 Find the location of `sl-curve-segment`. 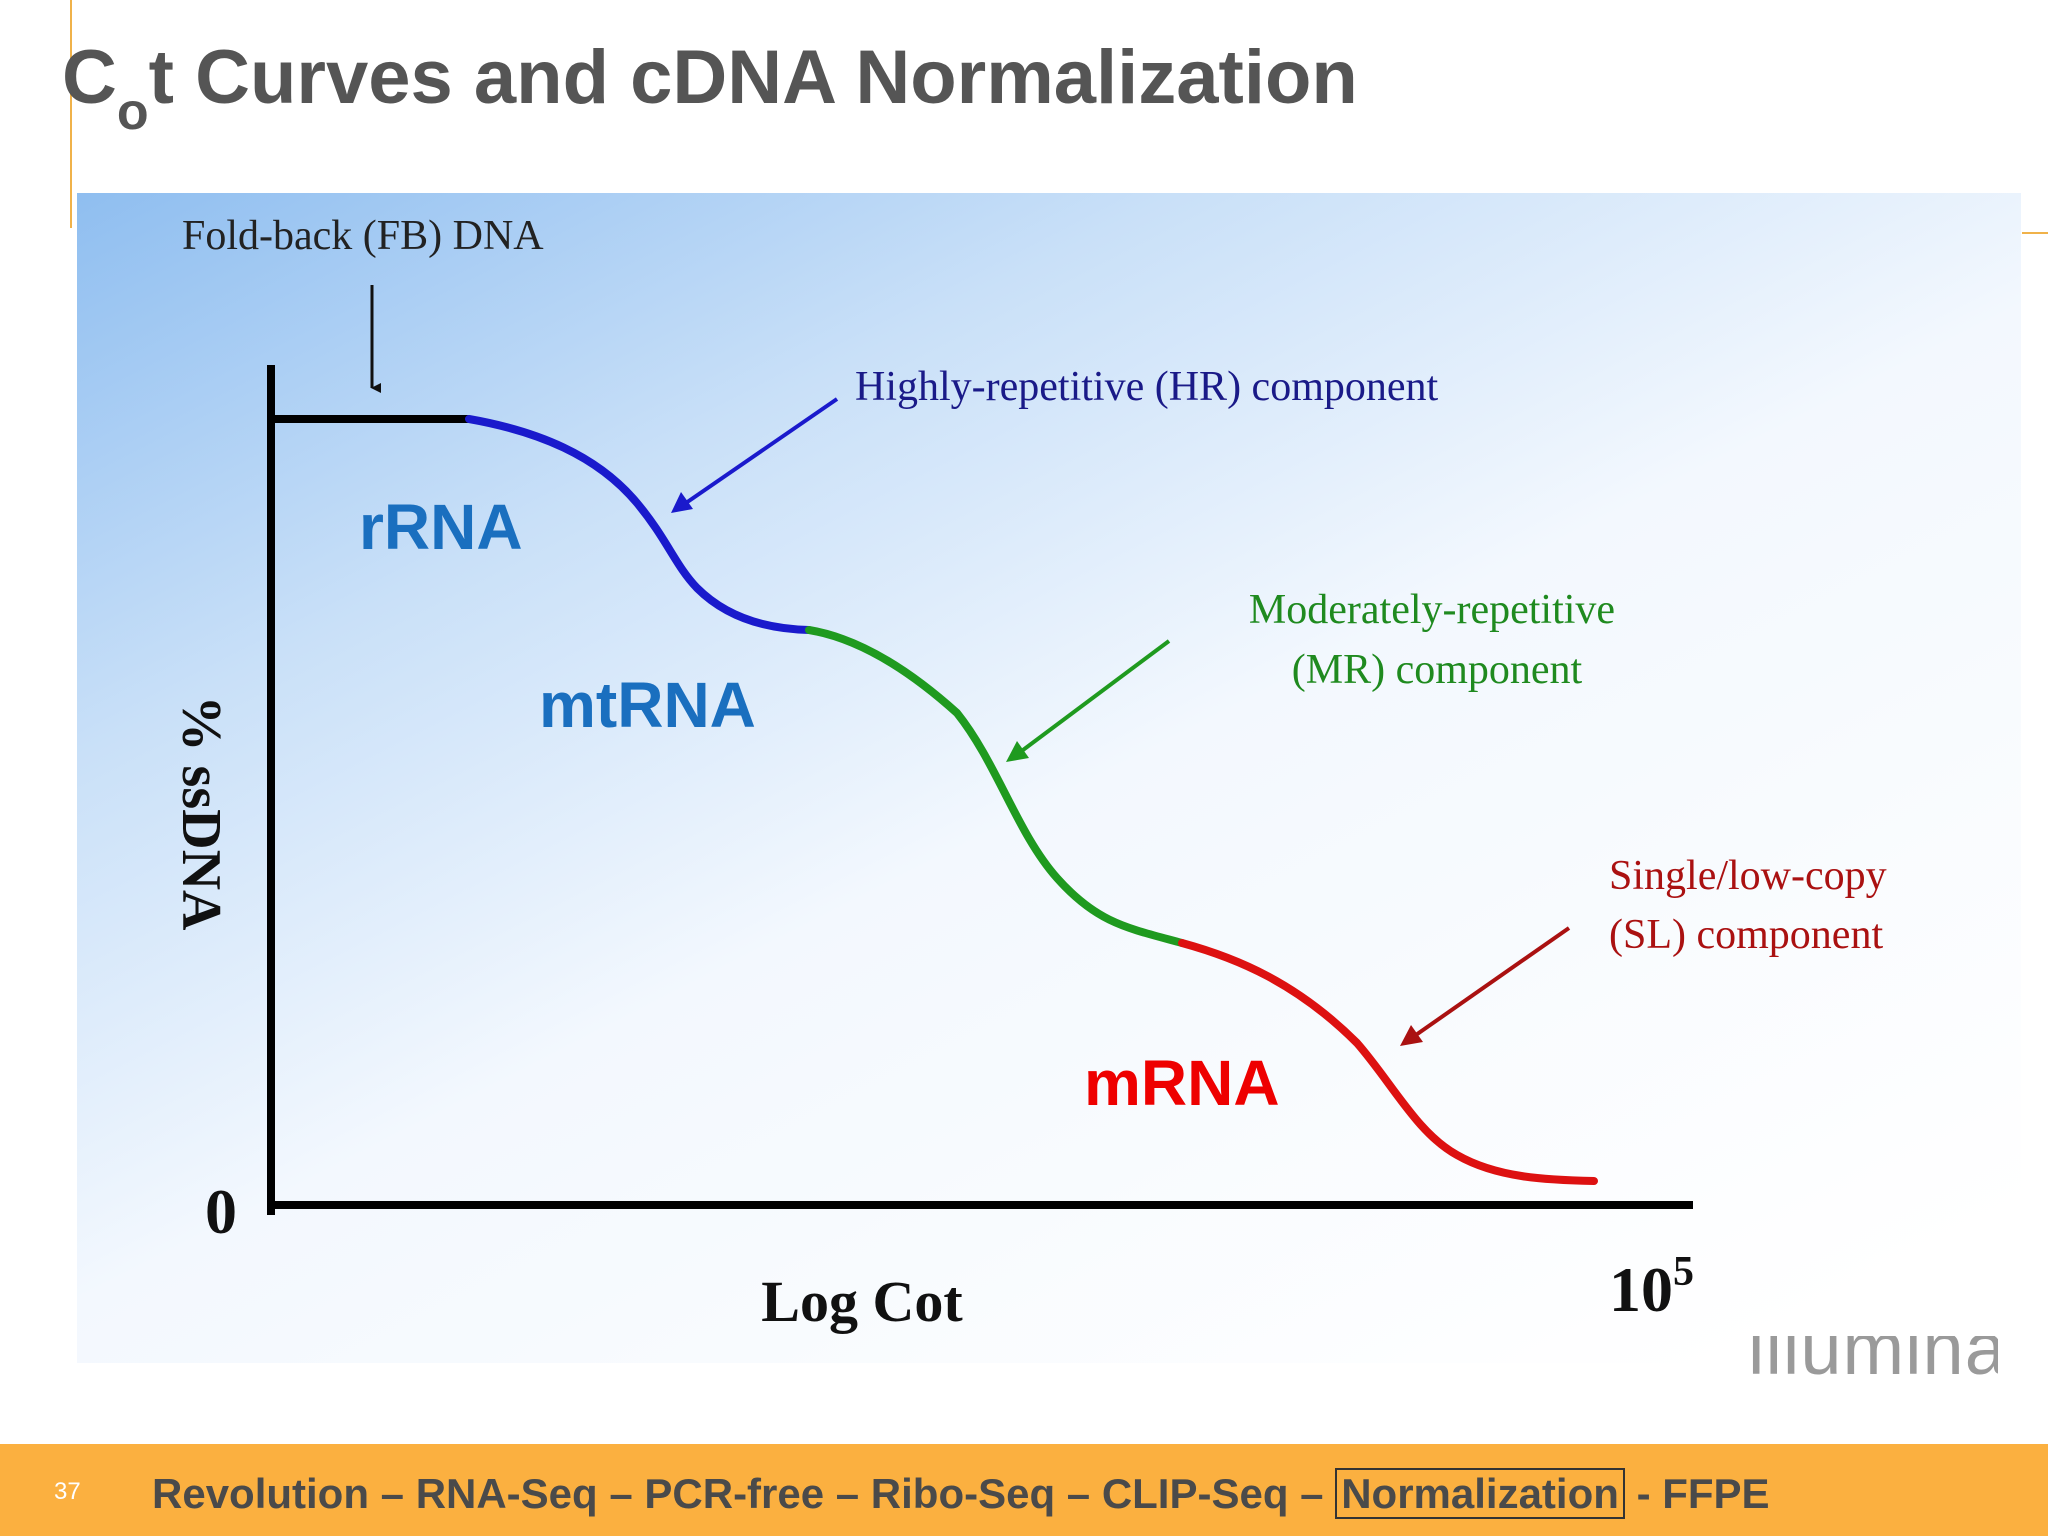

sl-curve-segment is located at coordinates (1388, 1062).